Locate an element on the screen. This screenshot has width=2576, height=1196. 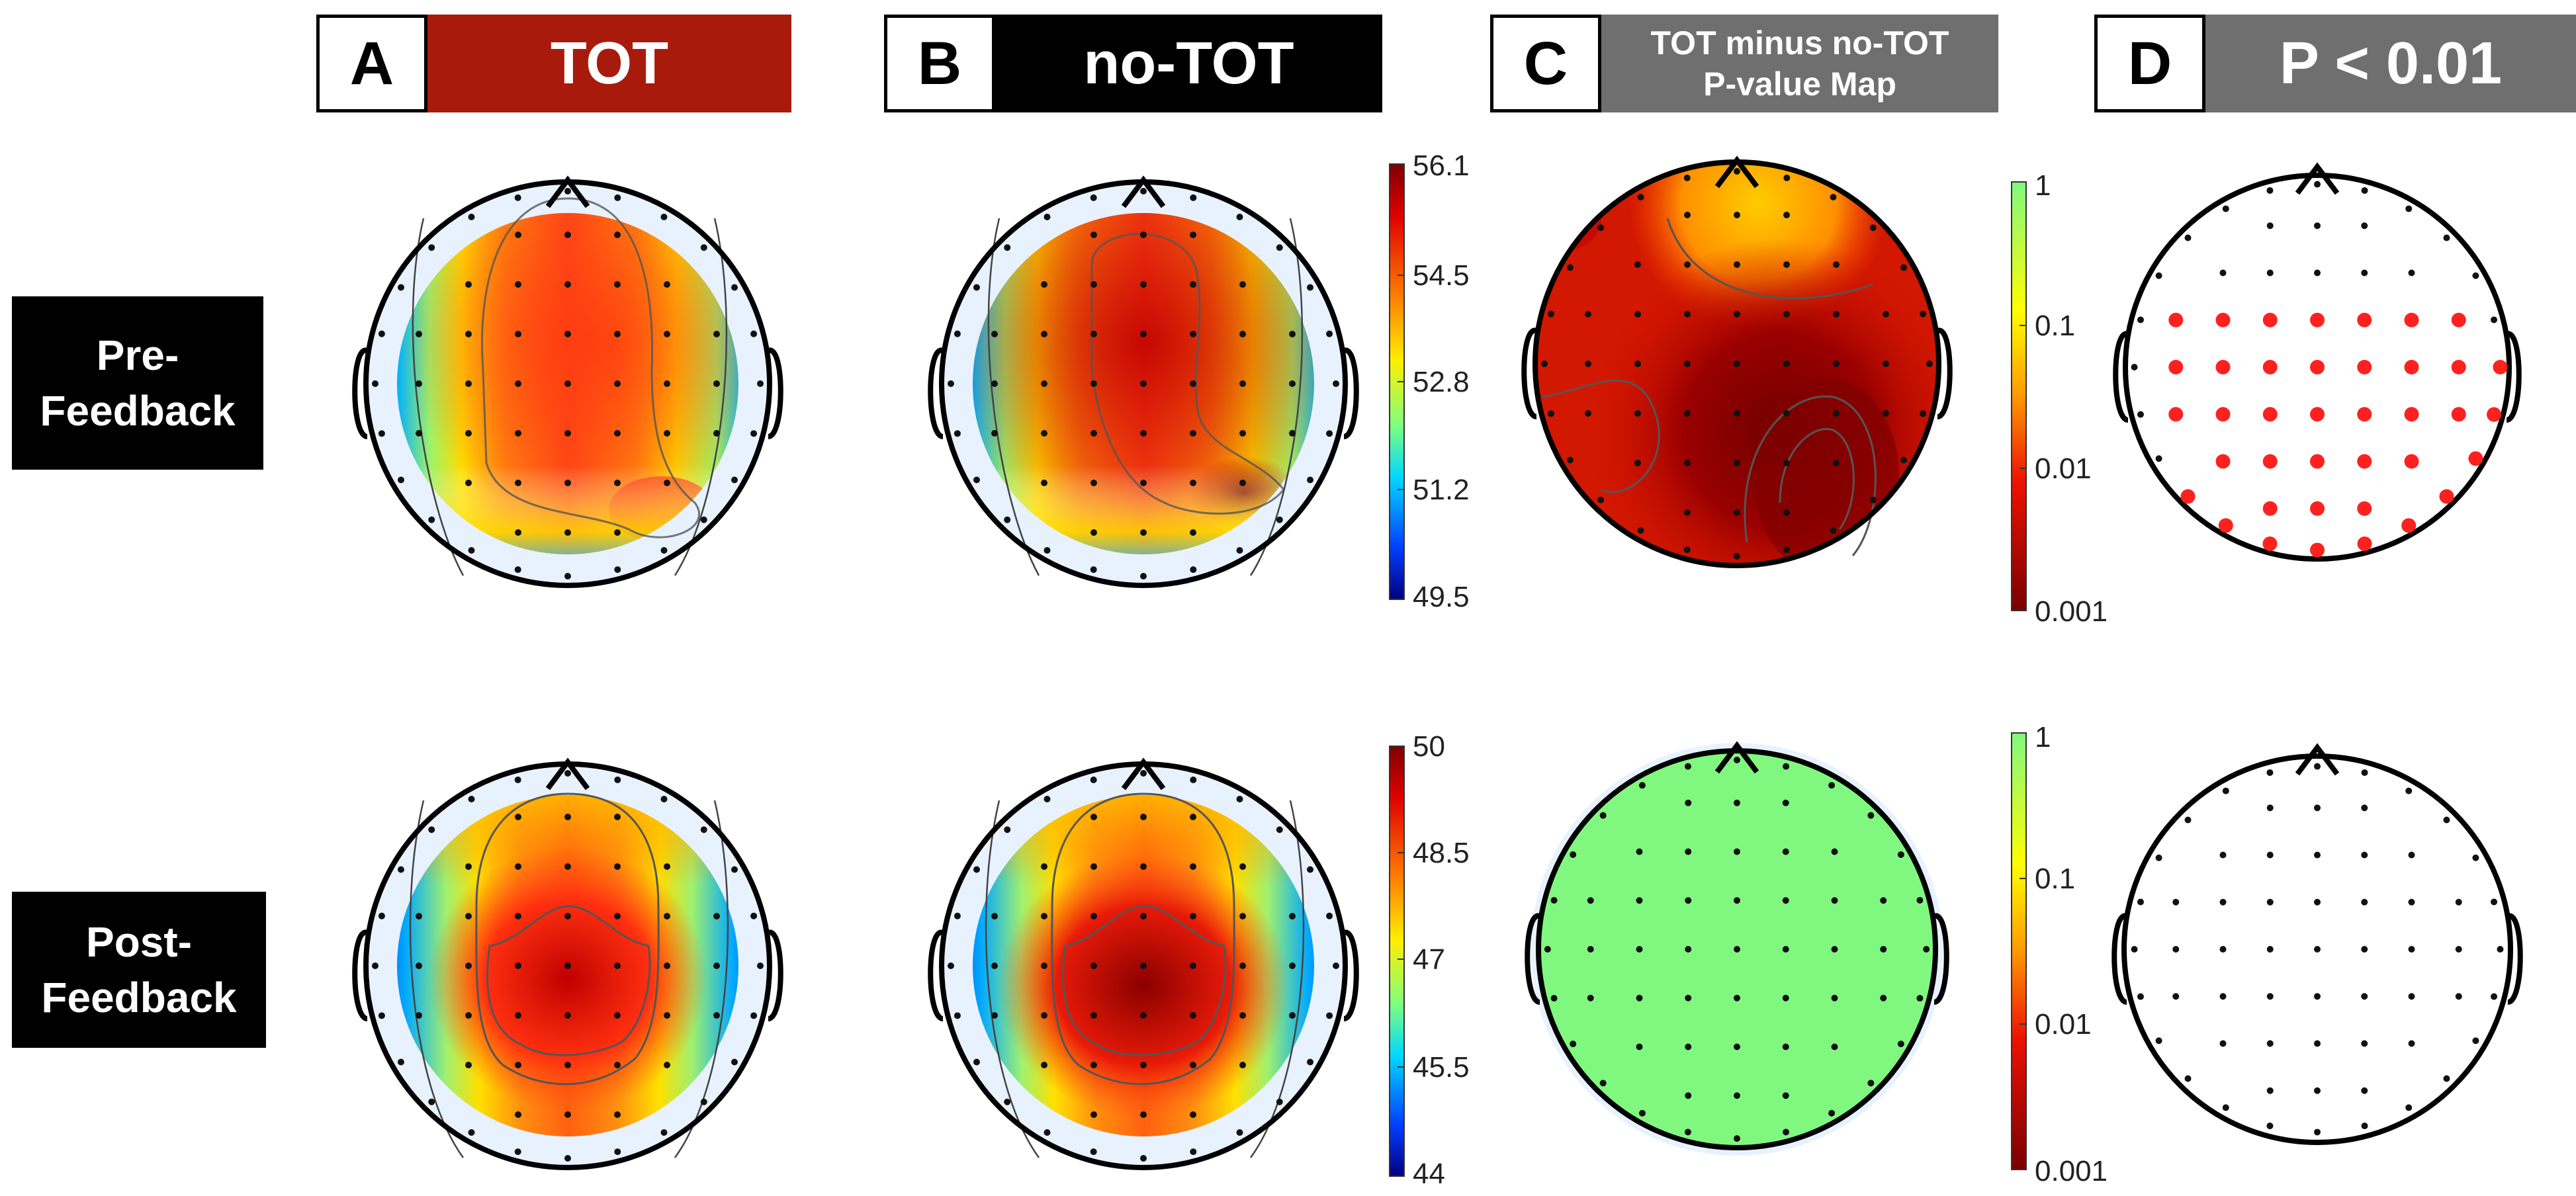
panel-a-header: A TOT is located at coordinates (553, 64).